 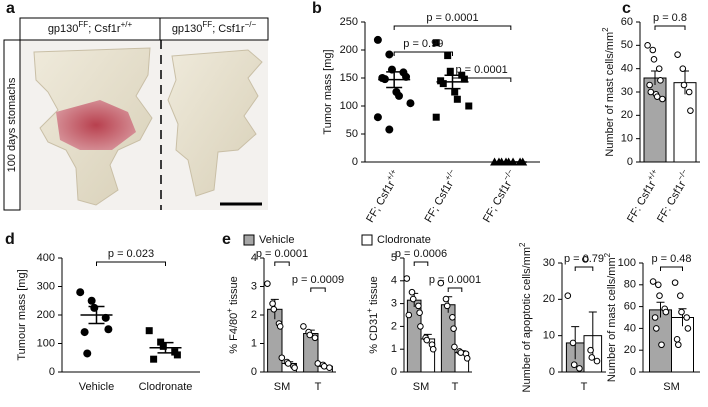 I want to click on x-tick-label: FF; Csf1r+/−, so click(x=441, y=196).